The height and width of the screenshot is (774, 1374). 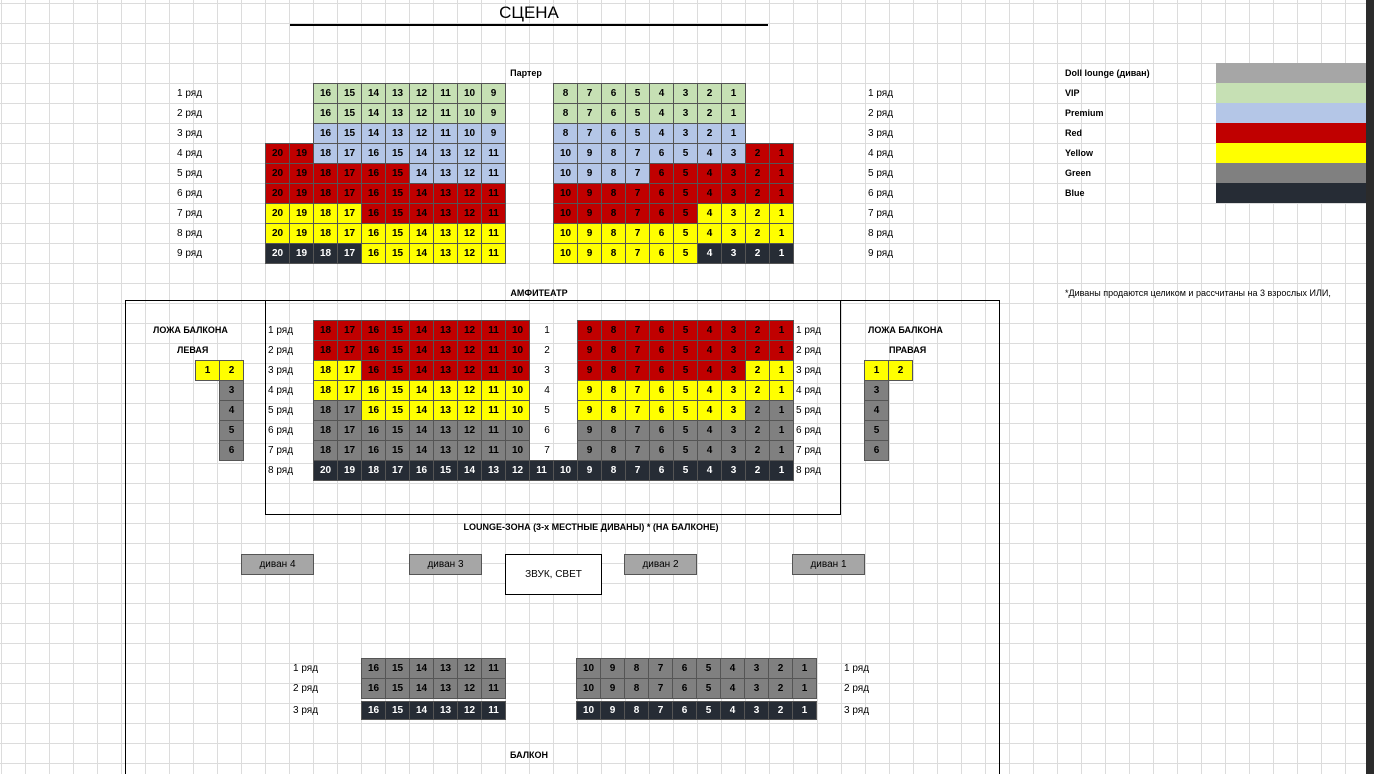 What do you see at coordinates (1075, 193) in the screenshot?
I see `legend-label: Blue` at bounding box center [1075, 193].